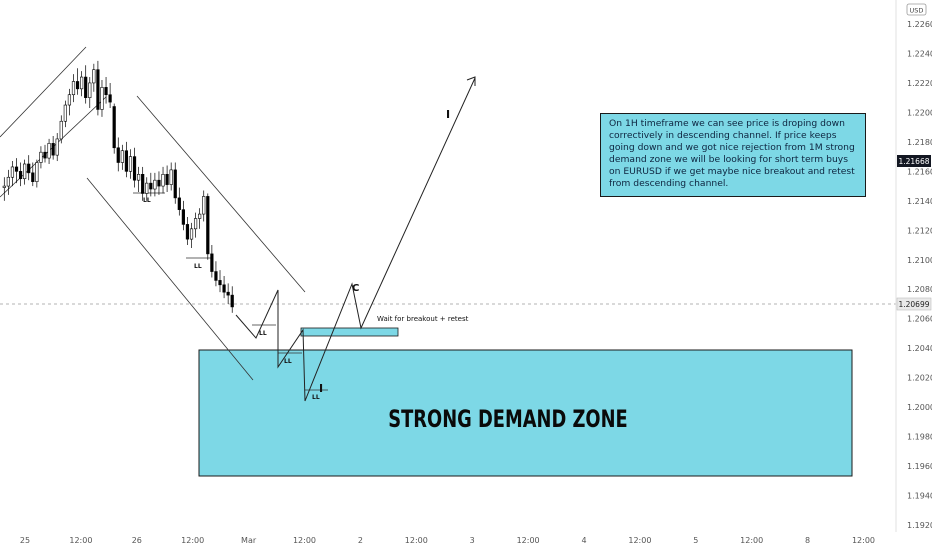  I want to click on price-tick-label: 1.22400, so click(919, 53).